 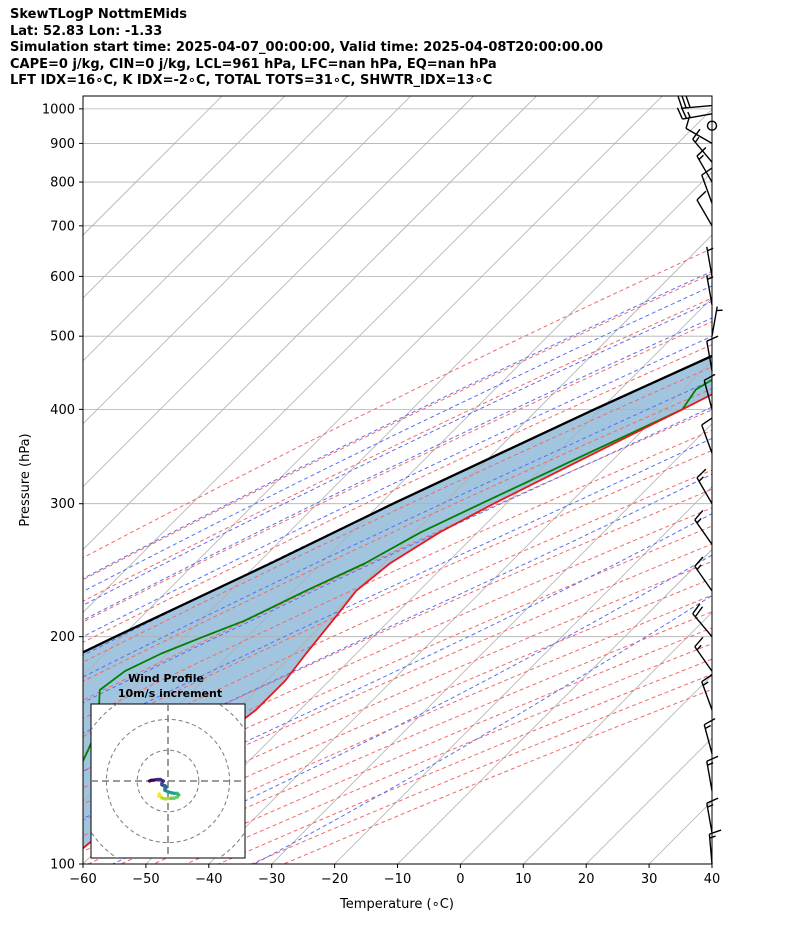 What do you see at coordinates (170, 693) in the screenshot?
I see `hodograph-subtitle: 10m/s increment` at bounding box center [170, 693].